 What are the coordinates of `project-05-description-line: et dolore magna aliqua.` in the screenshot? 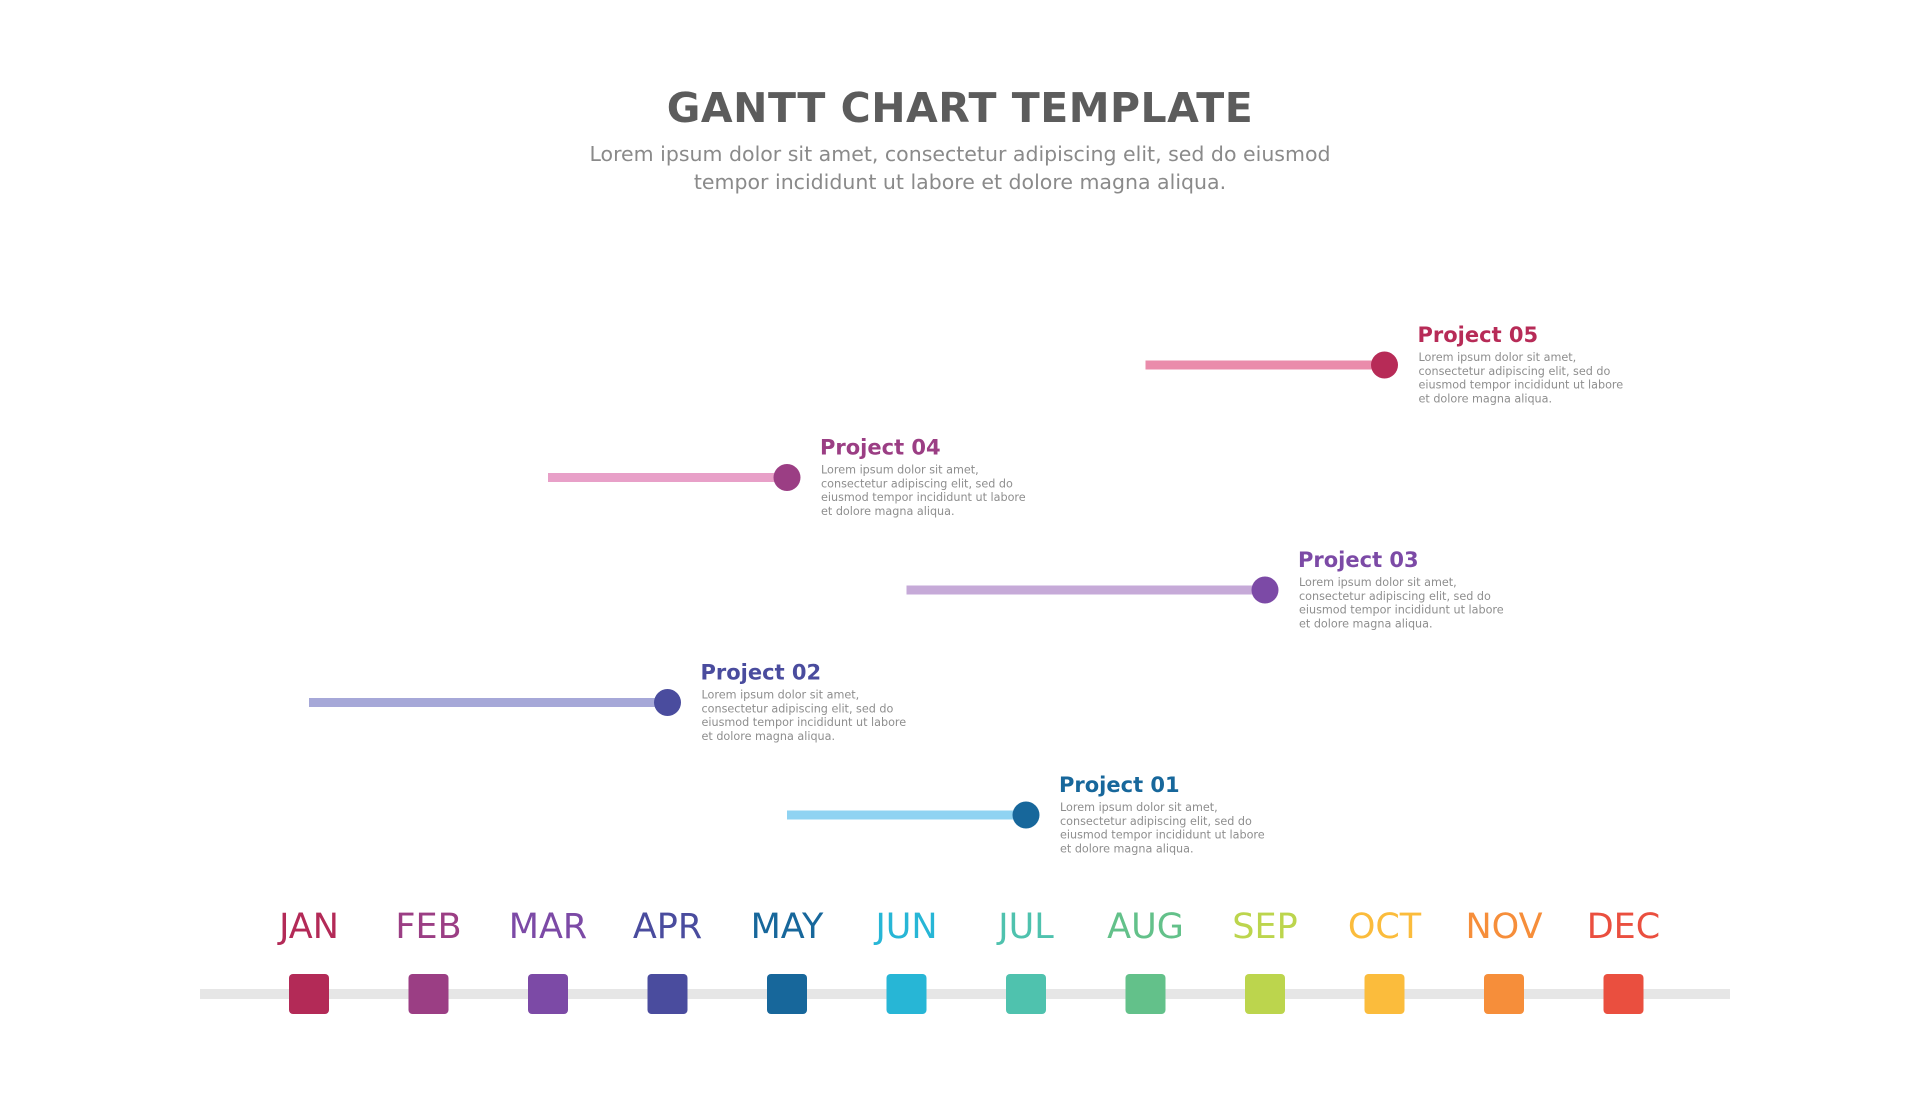 It's located at (1486, 398).